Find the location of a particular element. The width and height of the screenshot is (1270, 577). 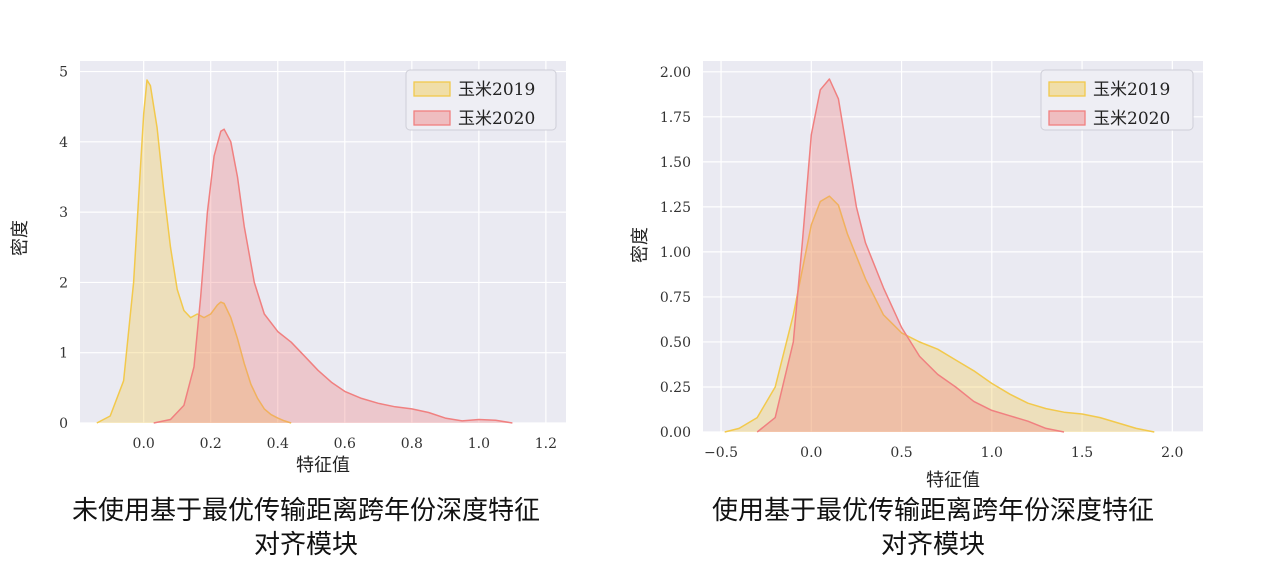

y-tick-label: 0.75 is located at coordinates (675, 298).